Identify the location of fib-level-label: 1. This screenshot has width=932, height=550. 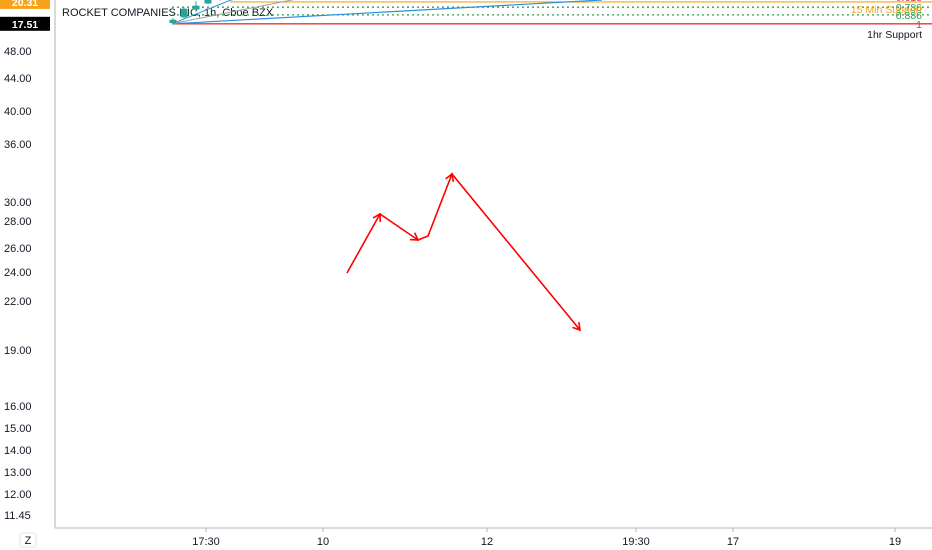
(919, 25).